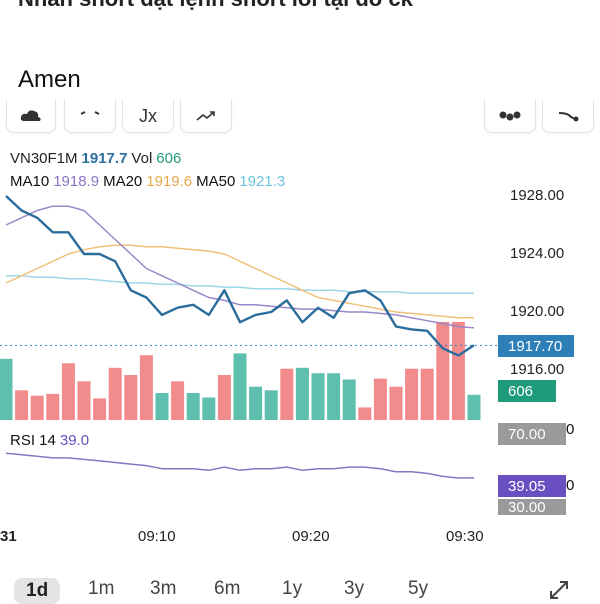 Image resolution: width=600 pixels, height=604 pixels. Describe the element at coordinates (292, 588) in the screenshot. I see `timeframe-1y: 1y` at that location.